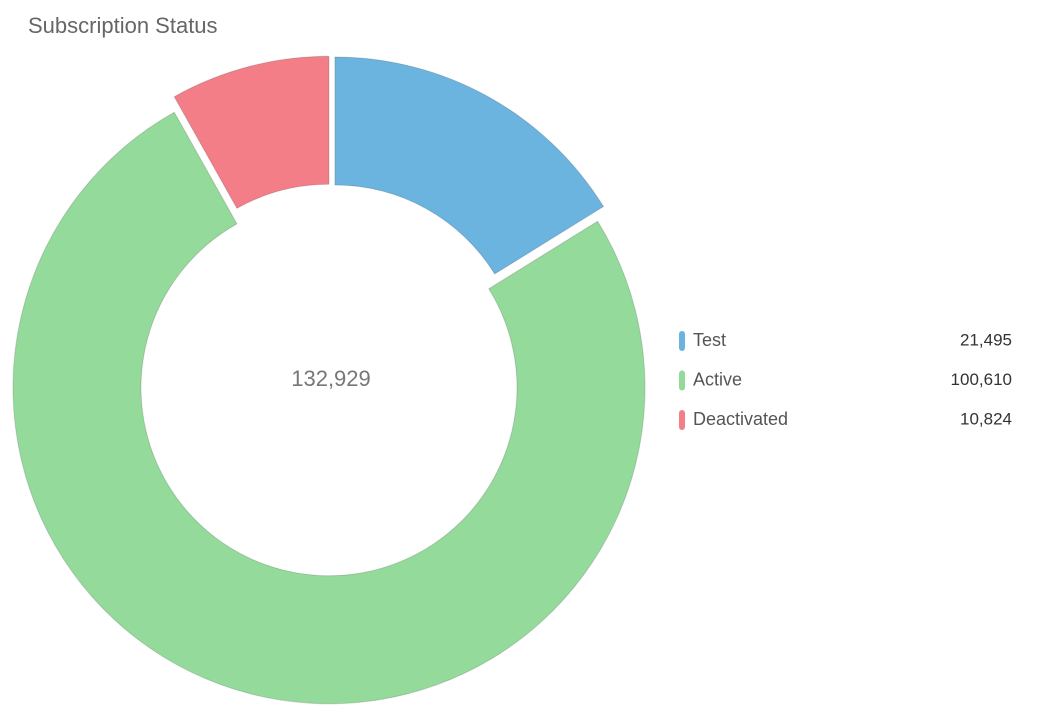  What do you see at coordinates (331, 378) in the screenshot?
I see `center-total: 132,929` at bounding box center [331, 378].